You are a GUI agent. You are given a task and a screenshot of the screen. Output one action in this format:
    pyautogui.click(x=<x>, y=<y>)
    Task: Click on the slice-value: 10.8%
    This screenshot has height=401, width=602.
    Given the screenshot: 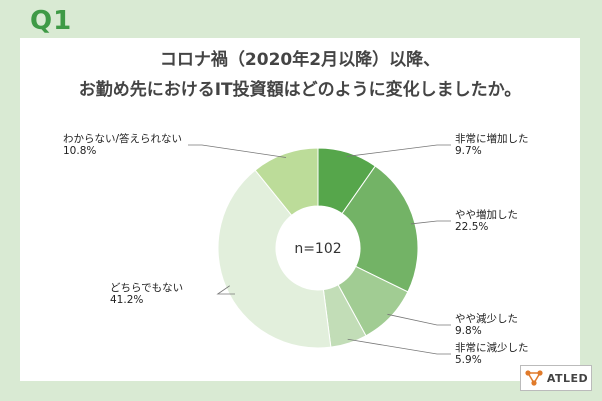 What is the action you would take?
    pyautogui.click(x=80, y=151)
    